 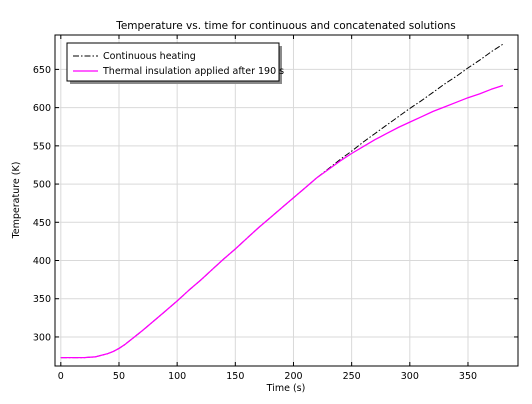 I want to click on y-tick-label: 550, so click(x=42, y=146).